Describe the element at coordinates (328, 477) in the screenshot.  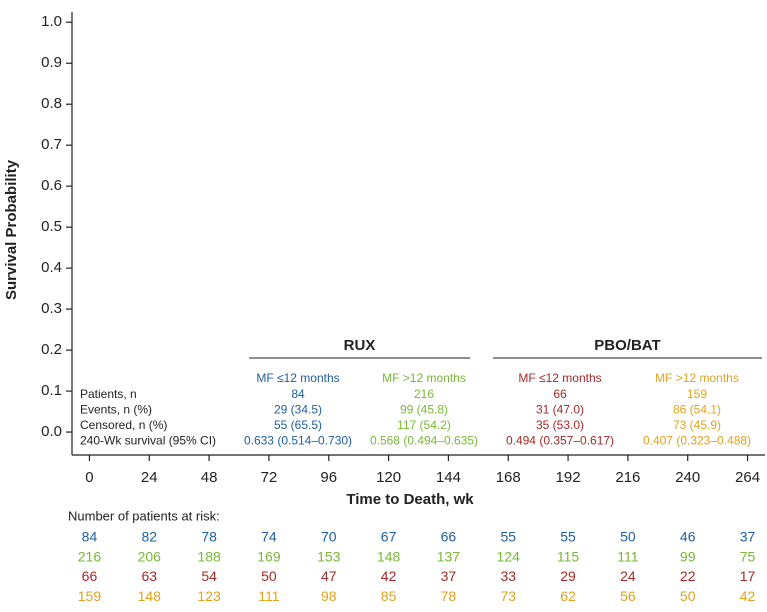
I see `x-tick-label: 96` at that location.